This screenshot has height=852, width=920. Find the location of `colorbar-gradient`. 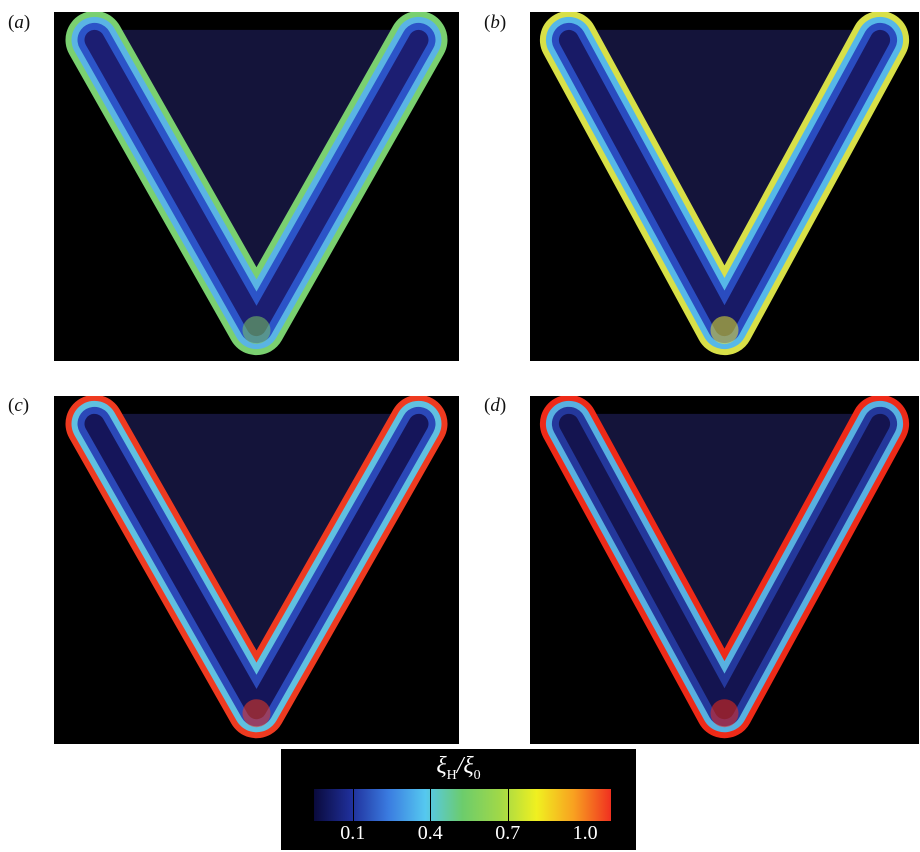

colorbar-gradient is located at coordinates (462, 805).